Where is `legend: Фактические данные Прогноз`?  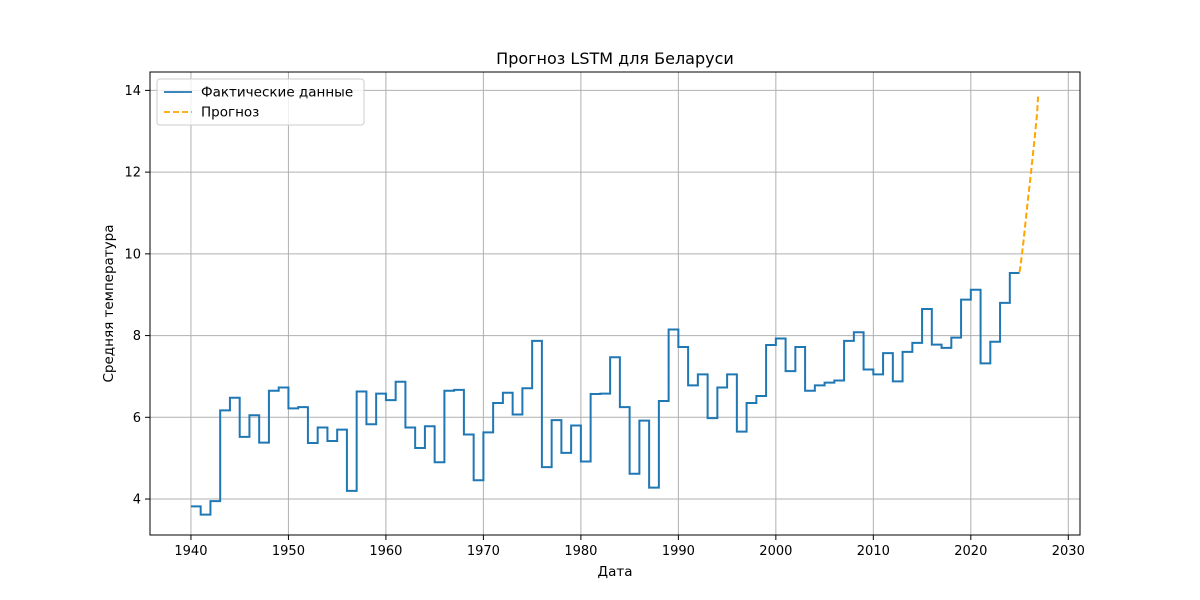 legend: Фактические данные Прогноз is located at coordinates (260, 102).